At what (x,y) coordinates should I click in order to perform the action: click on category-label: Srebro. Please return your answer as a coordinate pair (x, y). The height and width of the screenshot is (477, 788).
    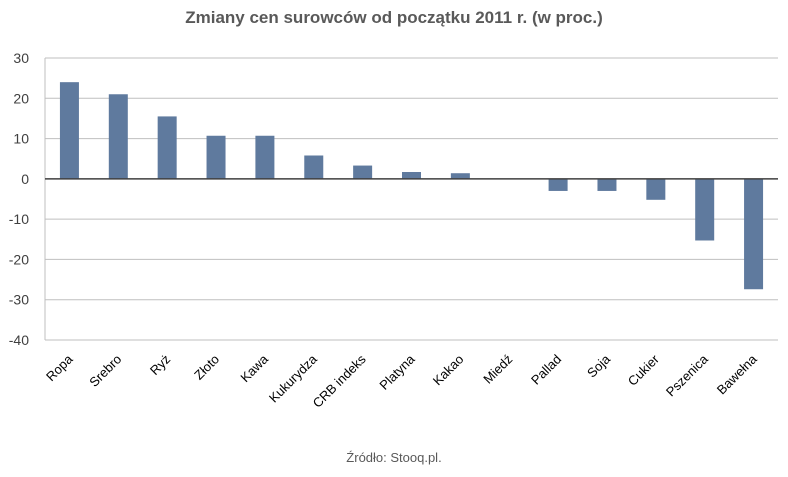
    Looking at the image, I should click on (105, 371).